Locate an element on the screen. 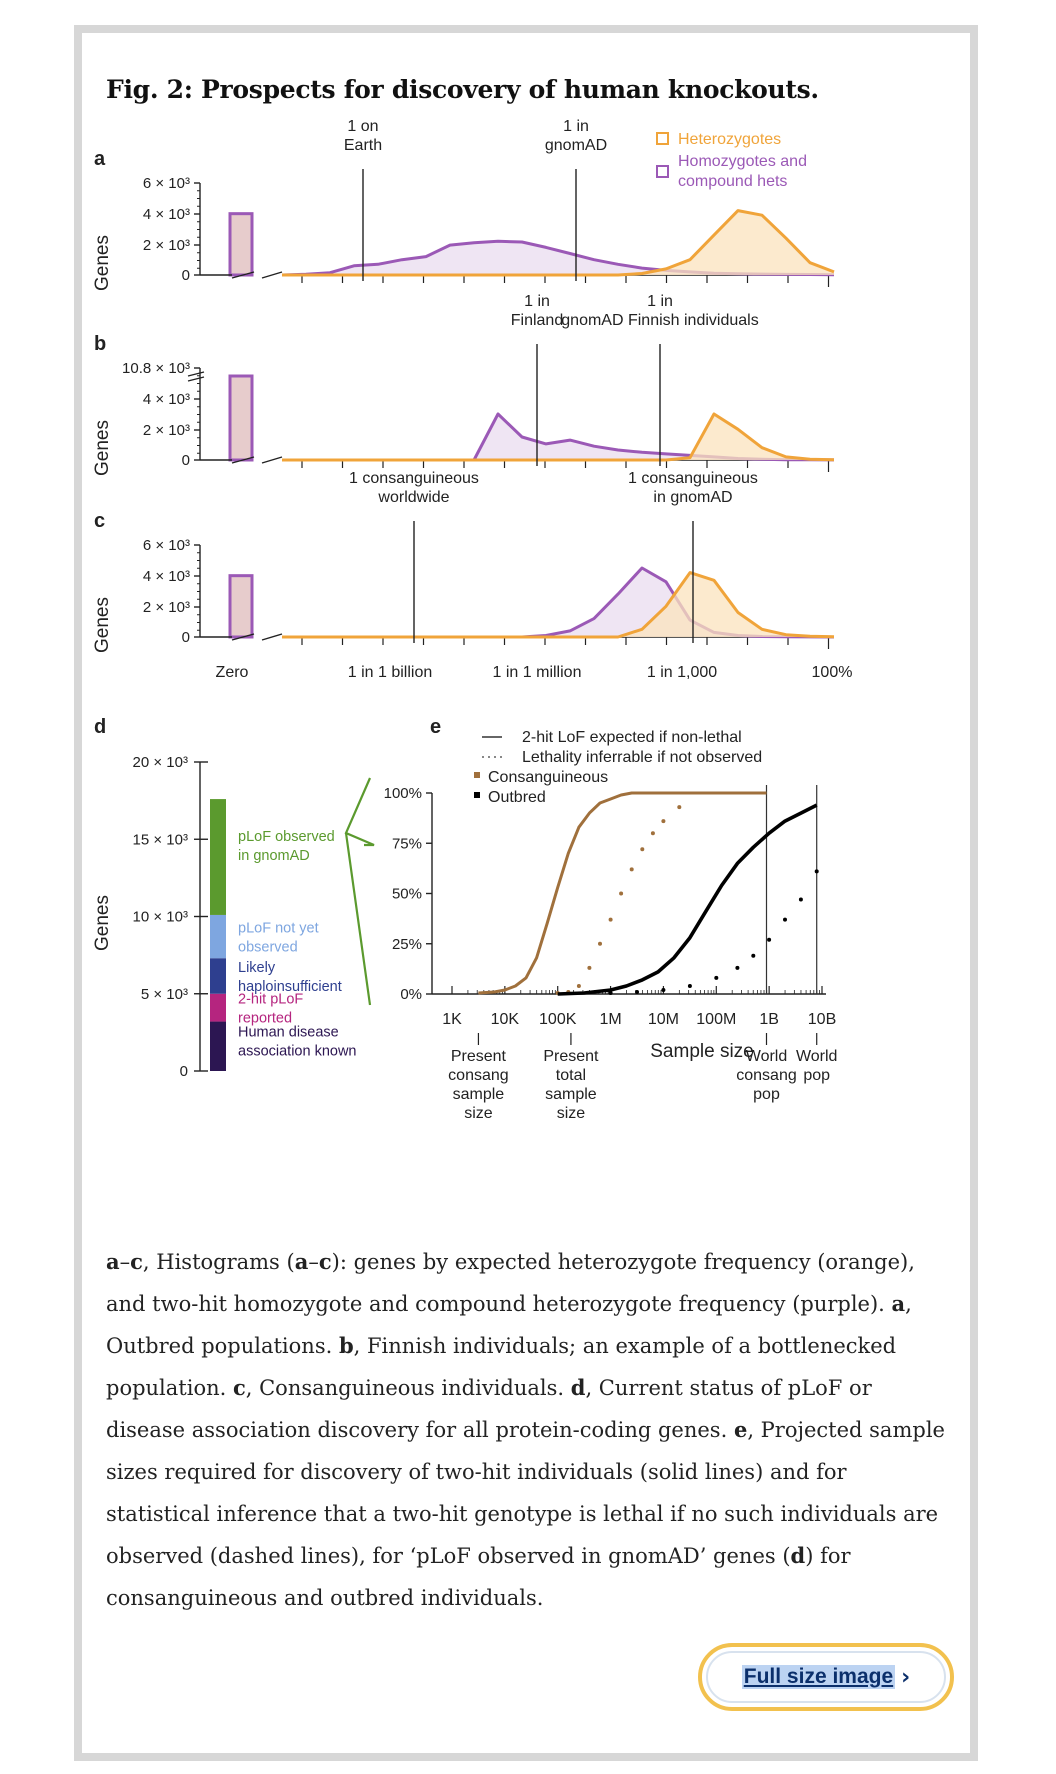 The image size is (1056, 1774). y-tick-label: 100% is located at coordinates (403, 793).